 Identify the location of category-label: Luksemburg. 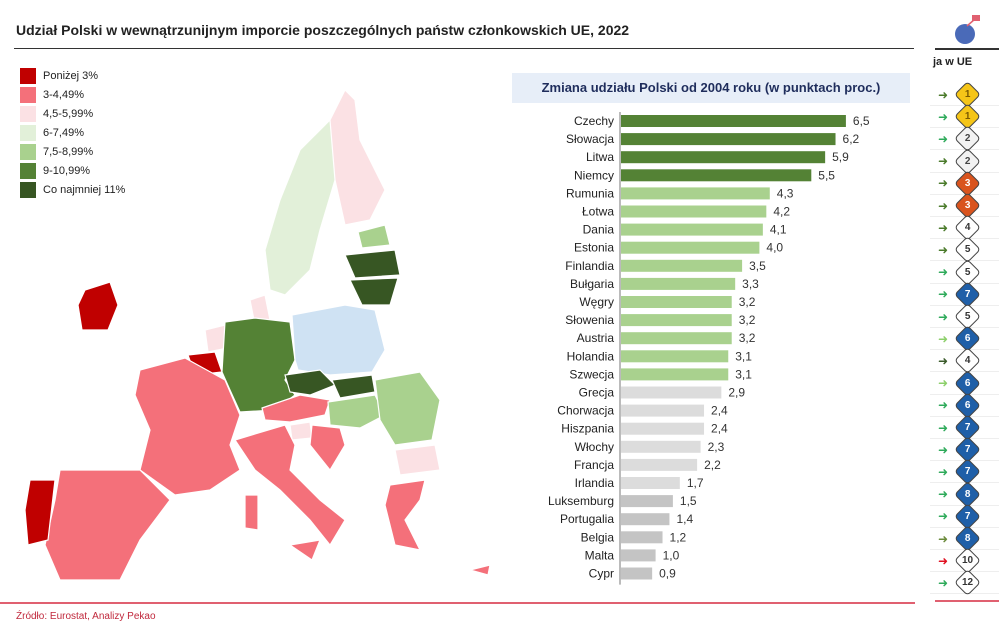
(581, 501).